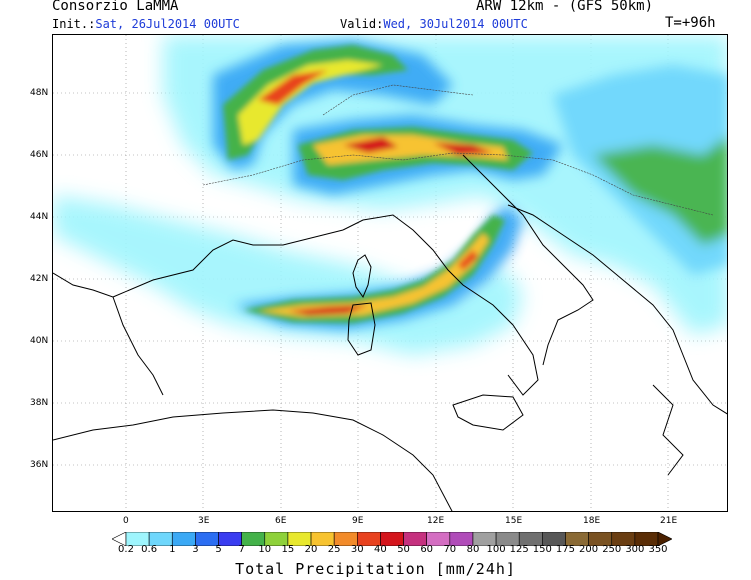  I want to click on colorbar-tick-label: 125, so click(519, 549).